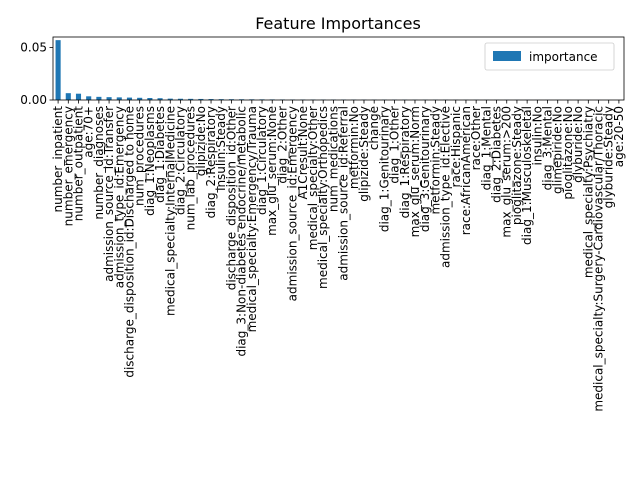 The width and height of the screenshot is (640, 480). What do you see at coordinates (578, 144) in the screenshot?
I see `x-tick-label-51: glyburide:No` at bounding box center [578, 144].